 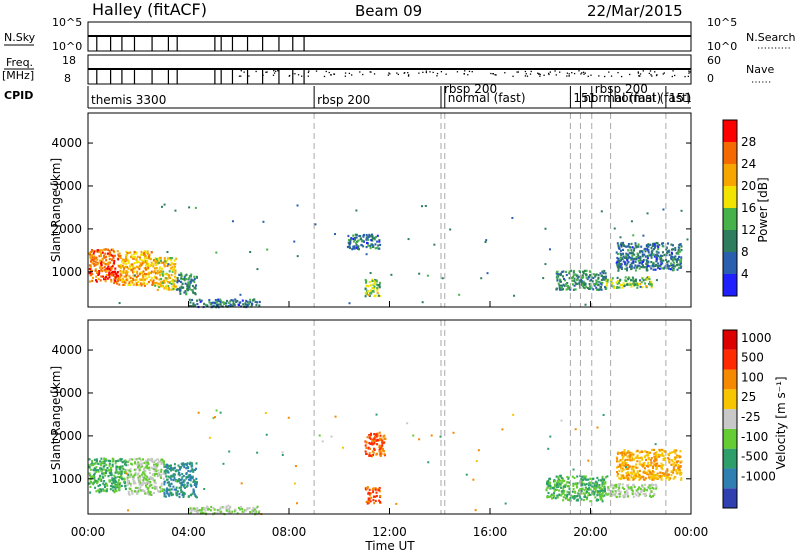 I want to click on cpid-segment-label: normal (fast), so click(x=487, y=98).